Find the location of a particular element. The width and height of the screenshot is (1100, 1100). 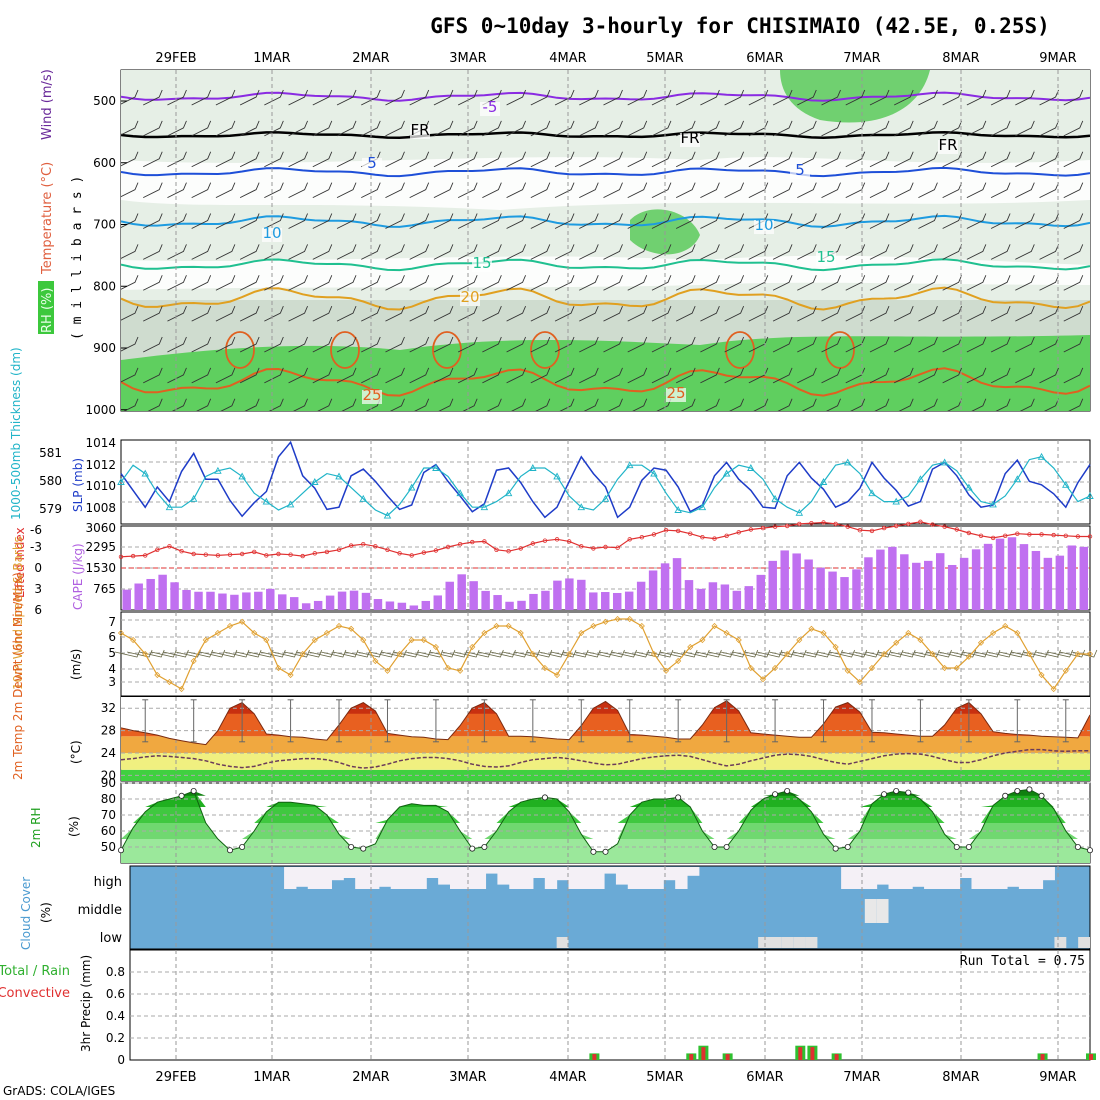

tick-label: 4 is located at coordinates (112, 669).